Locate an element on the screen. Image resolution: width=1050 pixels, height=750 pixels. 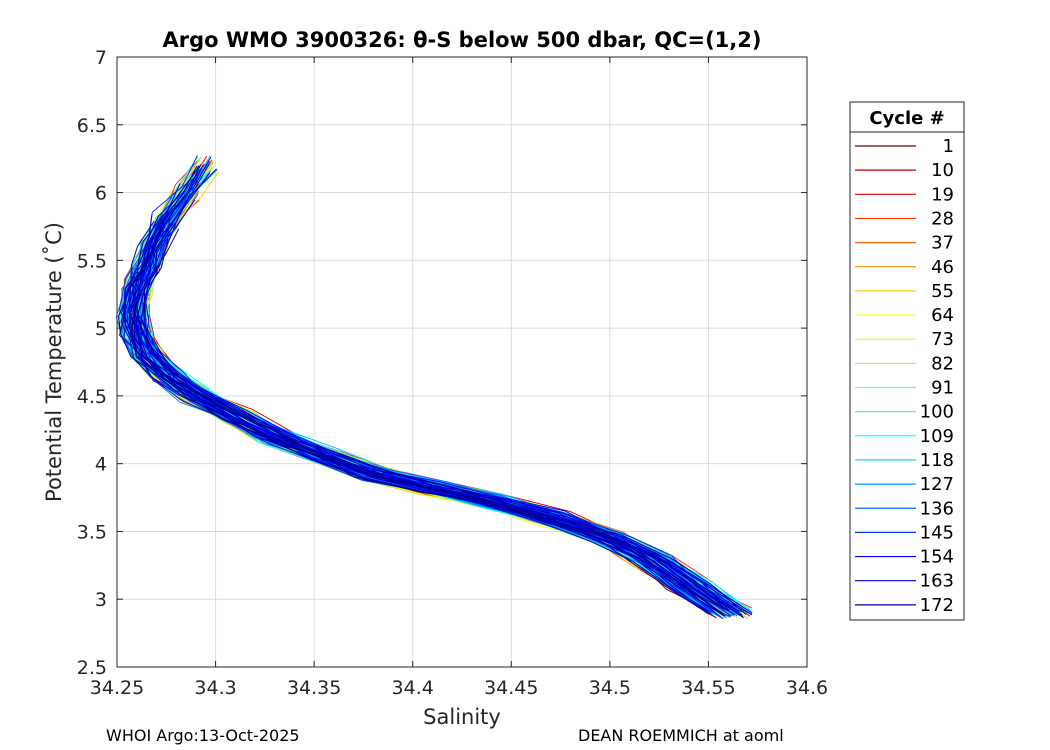
y-axis-label: Potential Temperature (˚C) is located at coordinates (54, 362).